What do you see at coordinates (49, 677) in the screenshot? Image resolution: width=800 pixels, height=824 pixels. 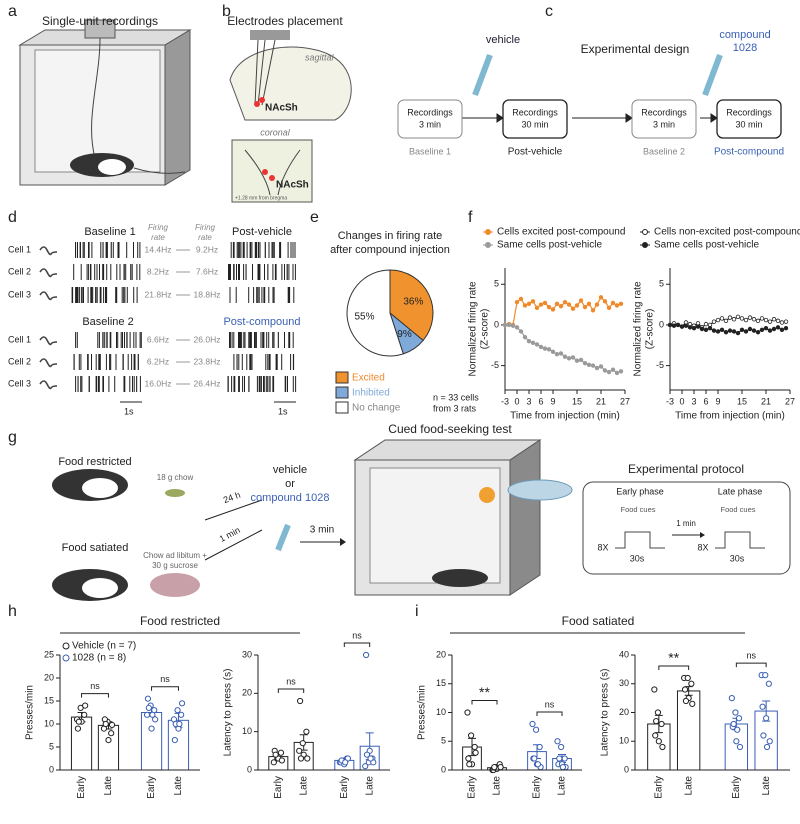 I see `y-tick-label: 20` at bounding box center [49, 677].